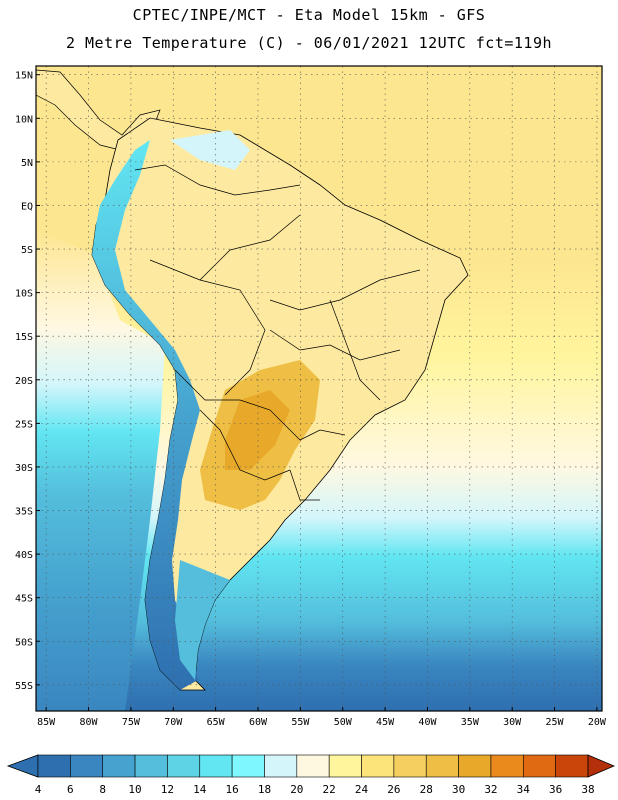  I want to click on lat-label: 15N, so click(24, 76).